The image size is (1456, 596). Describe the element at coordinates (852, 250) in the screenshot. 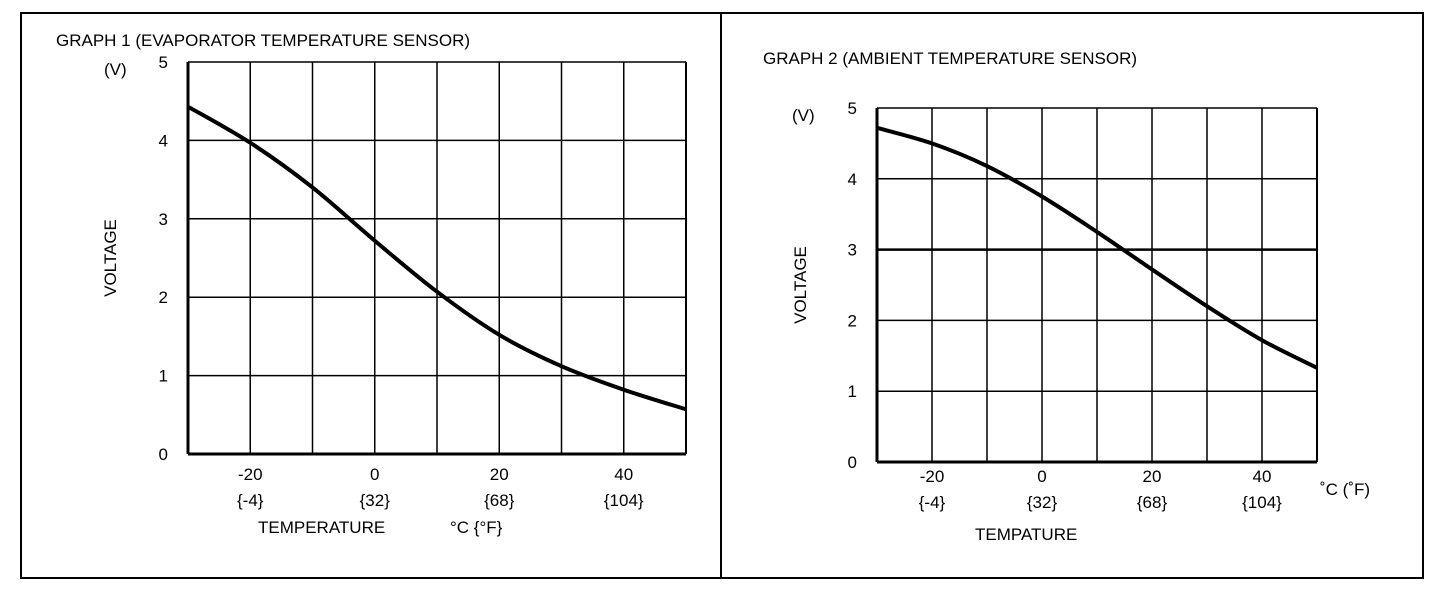

I see `chart2-y-tick-label: 3` at that location.